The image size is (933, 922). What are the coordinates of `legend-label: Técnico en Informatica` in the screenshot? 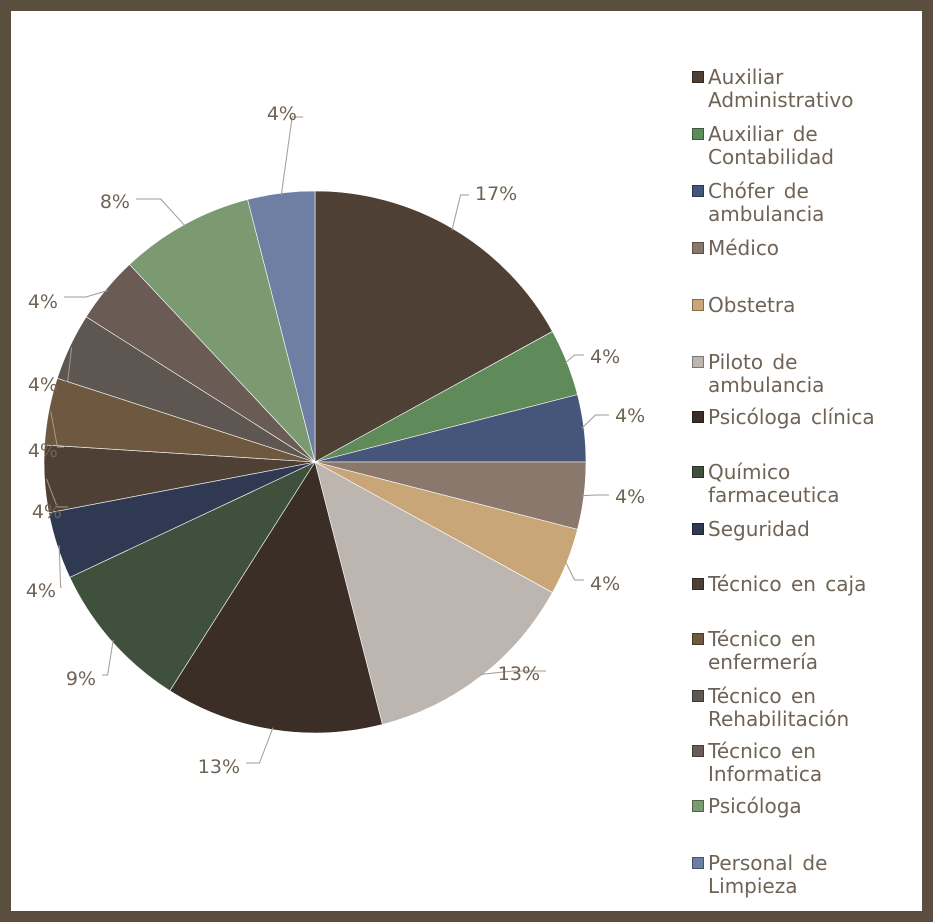 It's located at (765, 762).